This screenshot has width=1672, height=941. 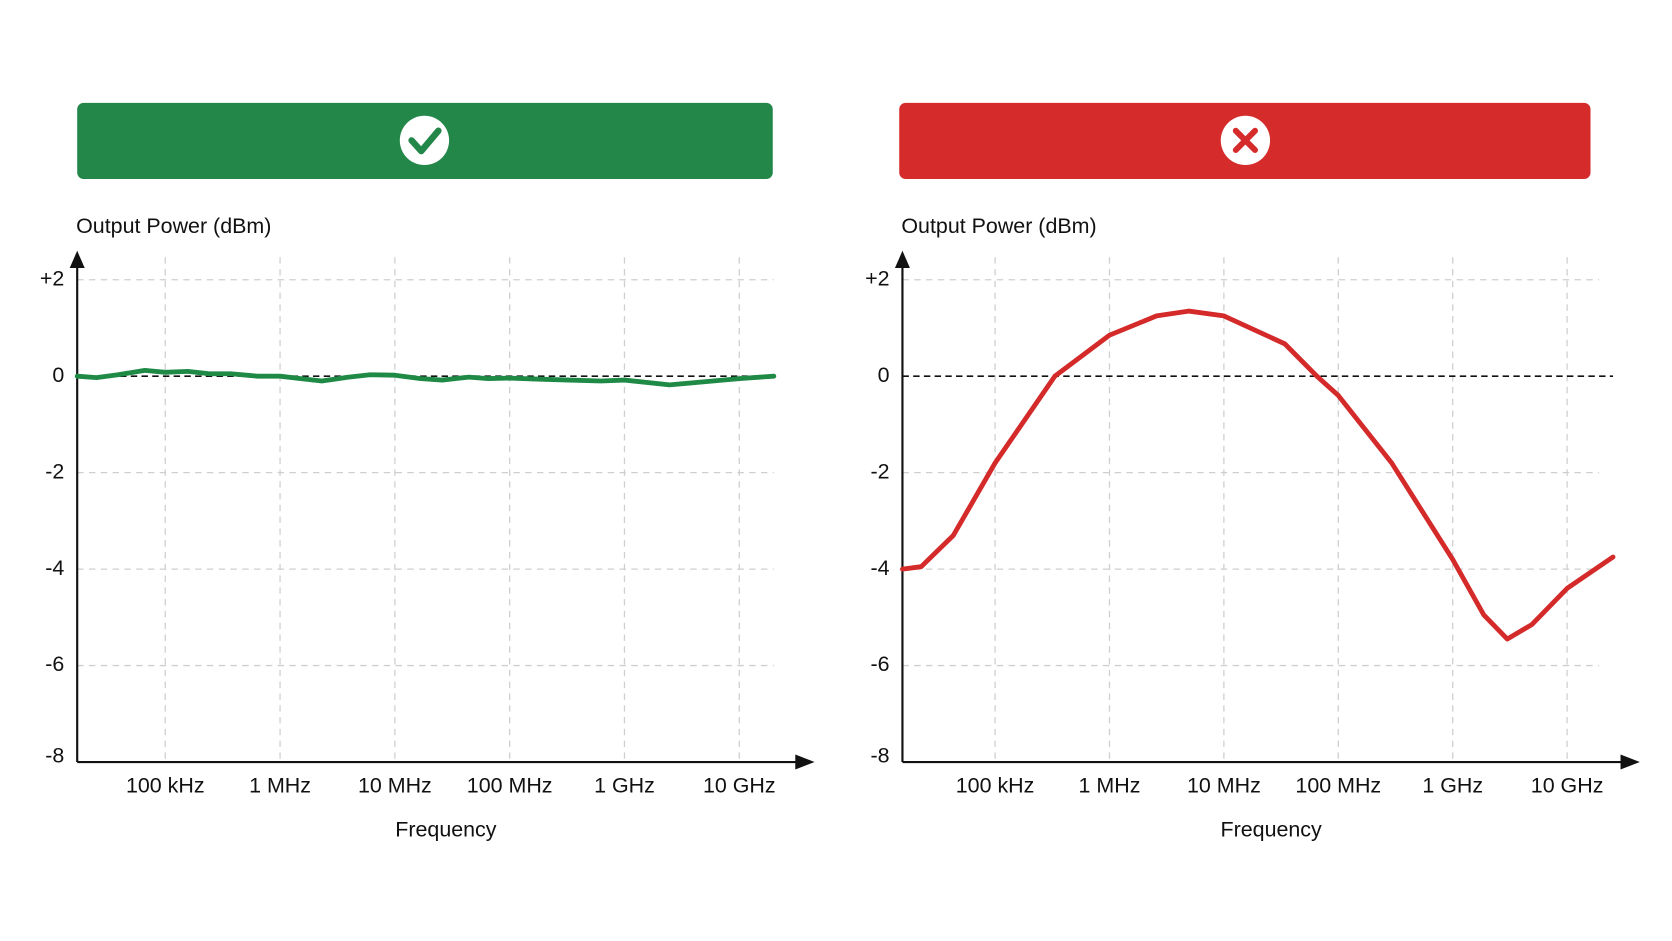 I want to click on pass-banner, so click(x=425, y=140).